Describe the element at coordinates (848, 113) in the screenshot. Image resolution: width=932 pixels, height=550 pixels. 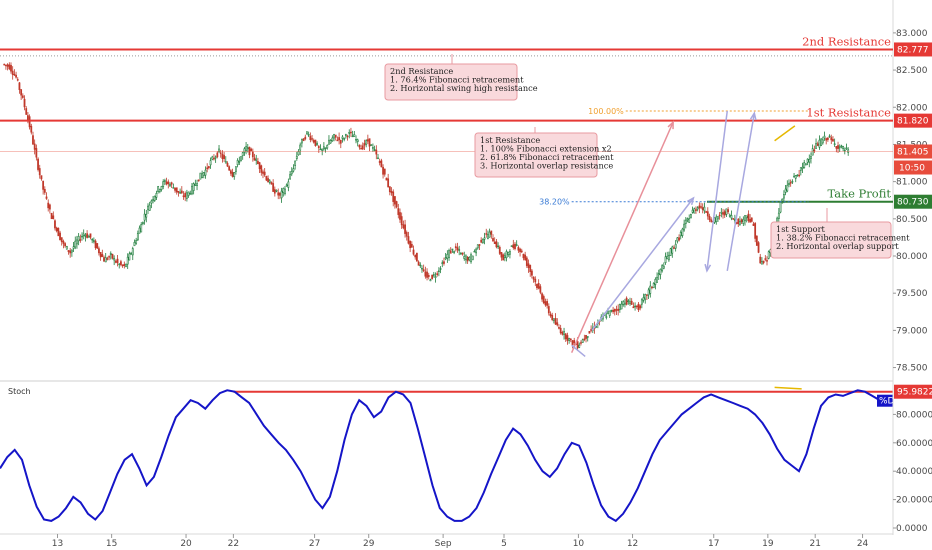
I see `level-label: 1st Resistance` at that location.